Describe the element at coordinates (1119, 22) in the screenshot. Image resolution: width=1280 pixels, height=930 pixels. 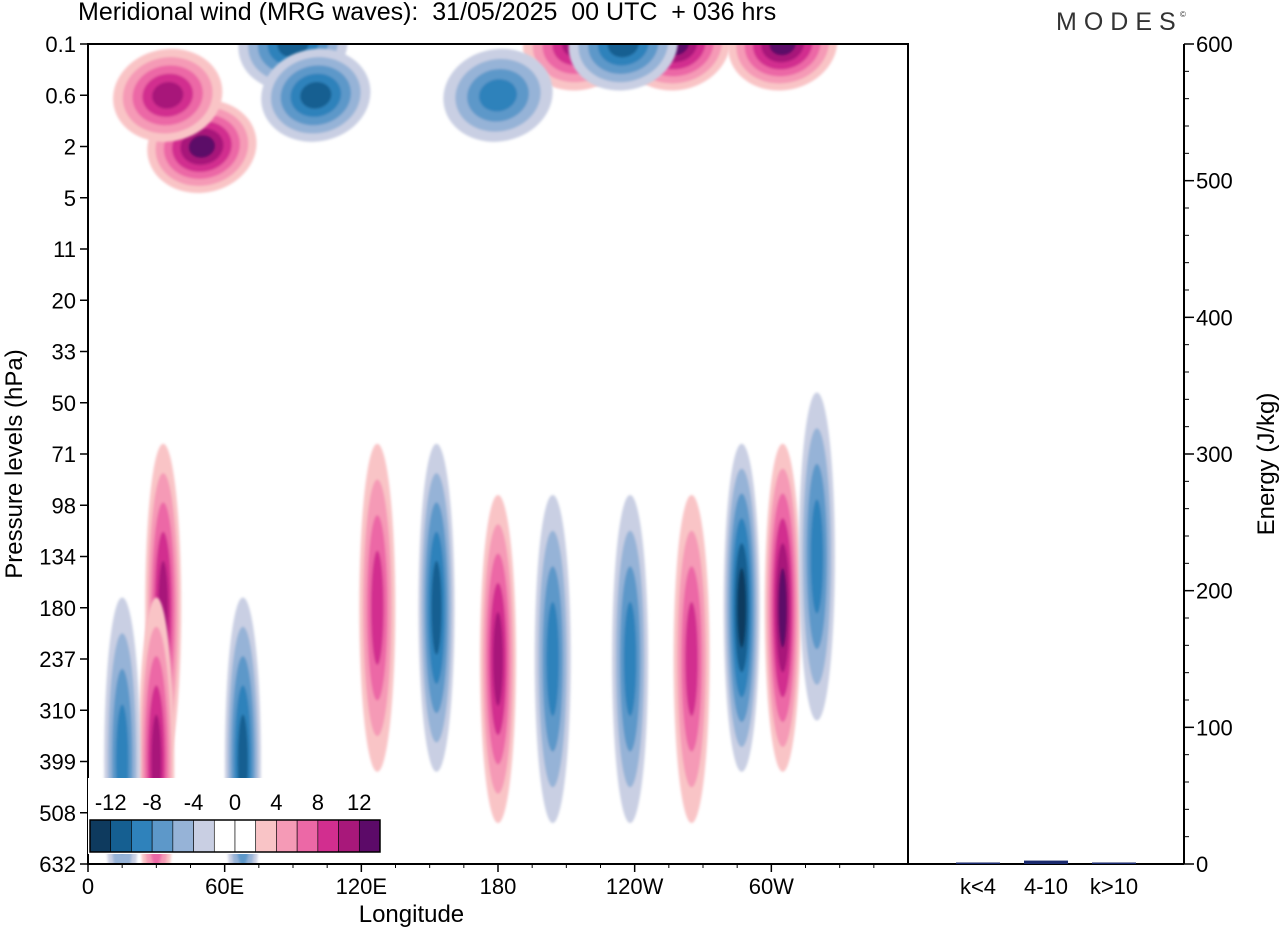
I see `brand-logo: MODES` at that location.